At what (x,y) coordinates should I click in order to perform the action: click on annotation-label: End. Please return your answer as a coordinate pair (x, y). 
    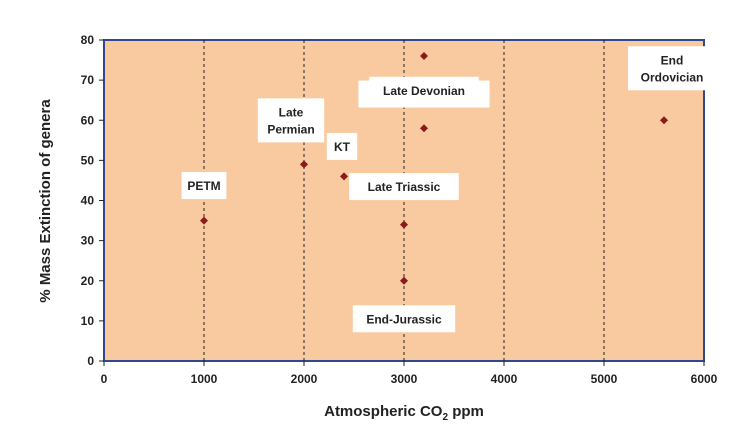
    Looking at the image, I should click on (672, 60).